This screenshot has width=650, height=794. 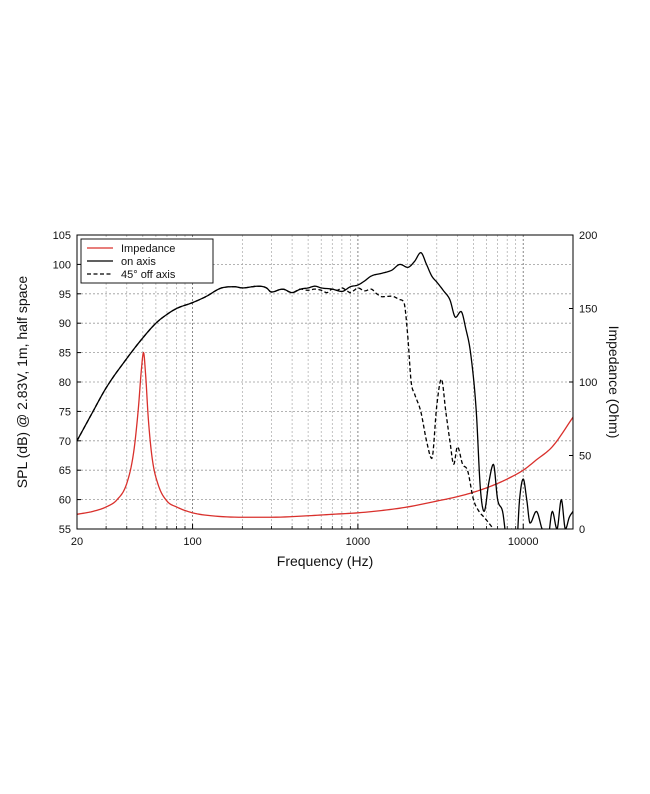 What do you see at coordinates (65, 471) in the screenshot?
I see `y-tick-label: 65` at bounding box center [65, 471].